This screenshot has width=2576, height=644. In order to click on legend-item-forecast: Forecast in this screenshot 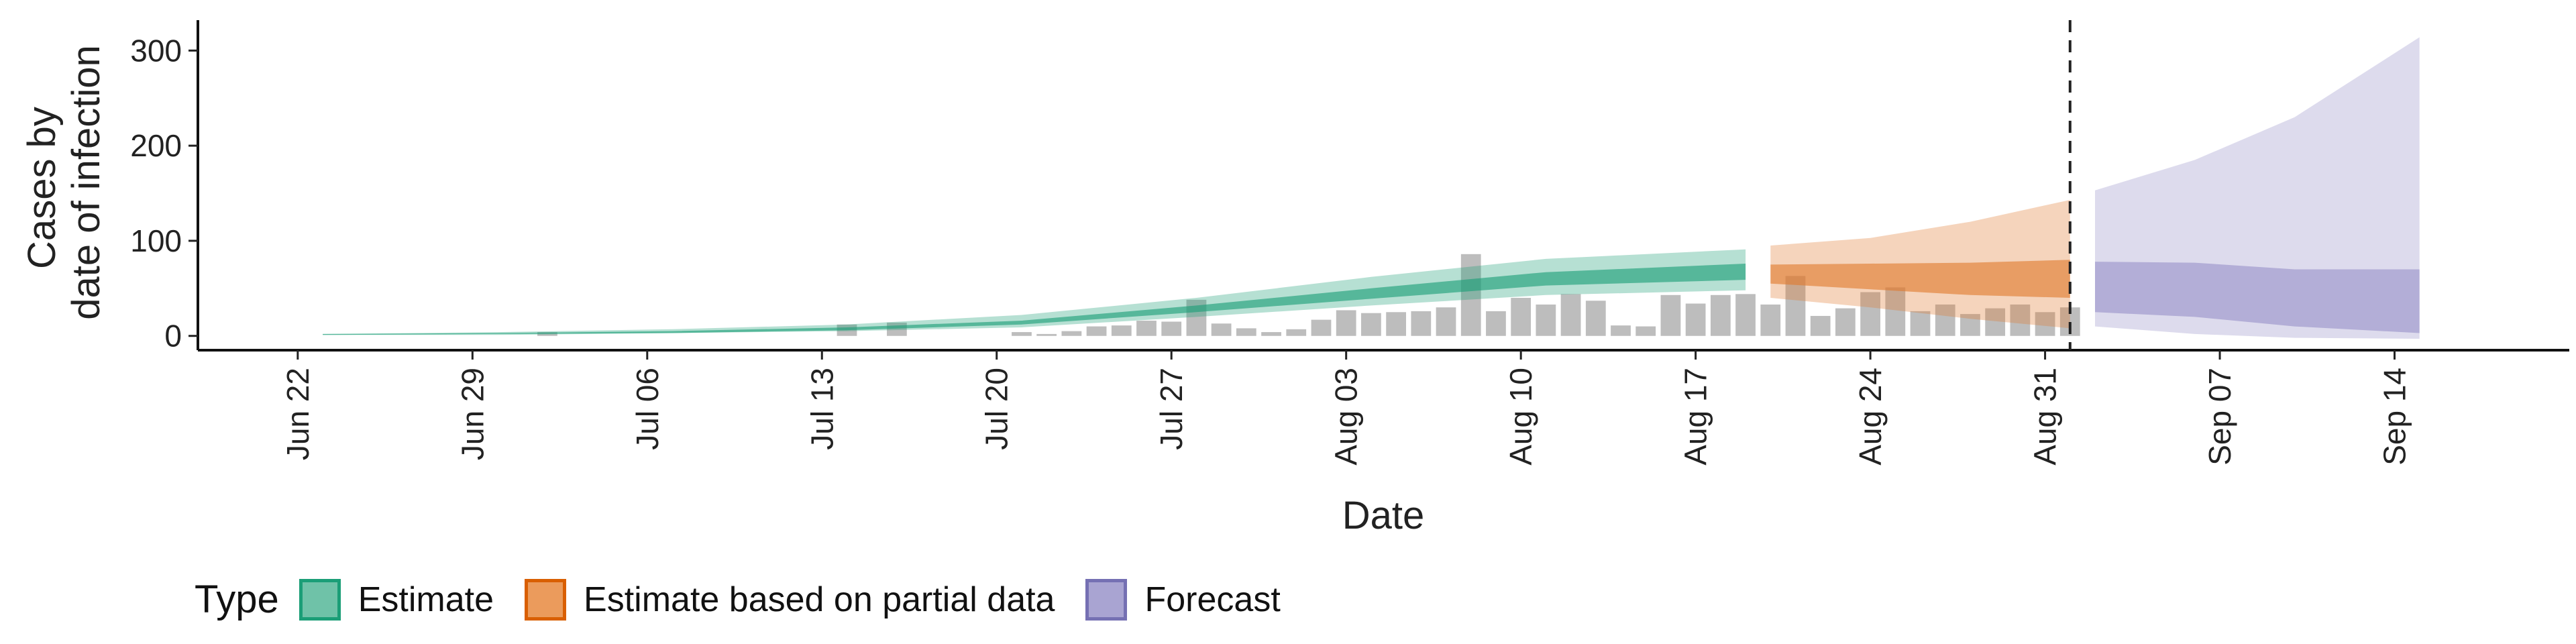, I will do `click(1183, 599)`.